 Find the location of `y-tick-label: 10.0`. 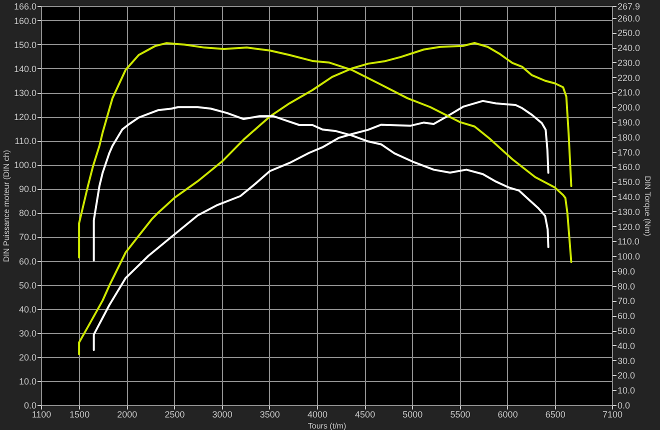

y-tick-label: 10.0 is located at coordinates (27, 381).